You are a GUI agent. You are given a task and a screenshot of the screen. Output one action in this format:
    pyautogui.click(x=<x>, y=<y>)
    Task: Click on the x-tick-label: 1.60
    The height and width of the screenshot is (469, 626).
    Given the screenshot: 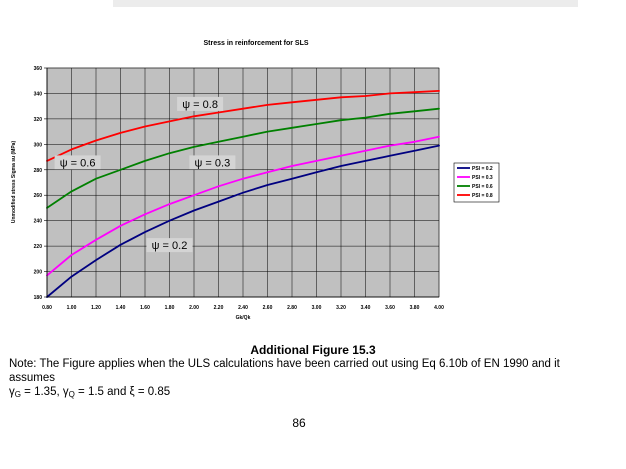 What is the action you would take?
    pyautogui.click(x=145, y=308)
    